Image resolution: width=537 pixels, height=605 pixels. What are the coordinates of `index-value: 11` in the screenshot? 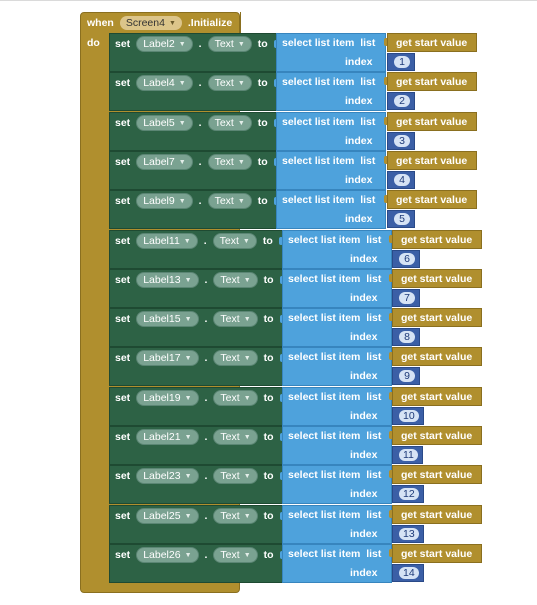 It's located at (408, 455).